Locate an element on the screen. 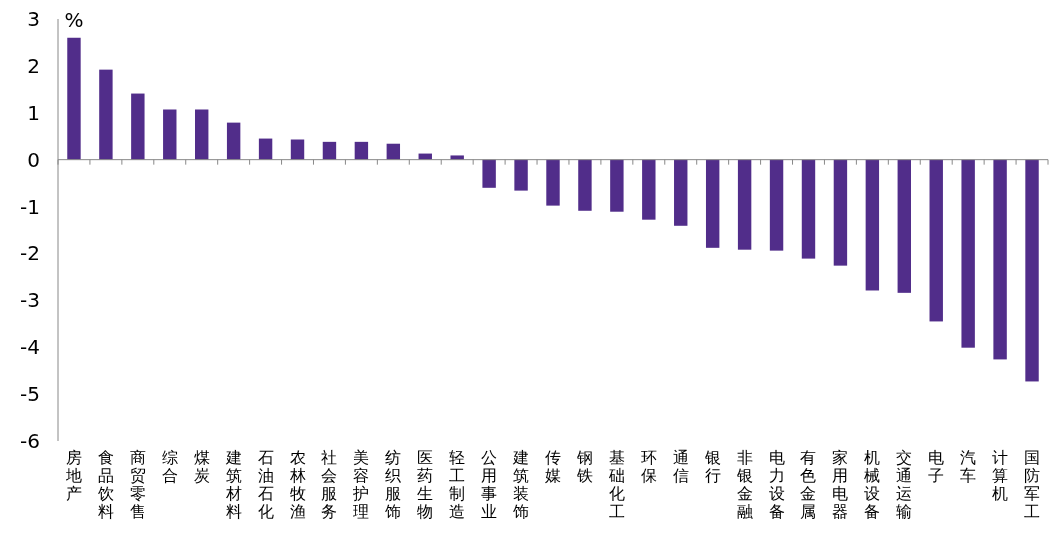 This screenshot has height=553, width=1058. x-tick-label: 纺织服饰 is located at coordinates (393, 484).